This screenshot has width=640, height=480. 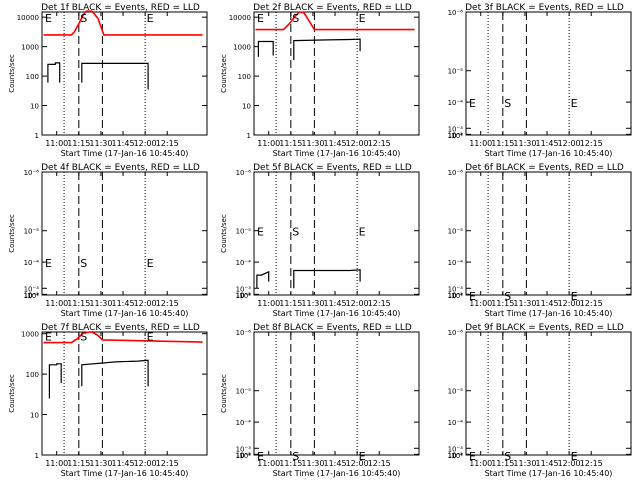 What do you see at coordinates (32, 77) in the screenshot?
I see `y-tick-label: 100` at bounding box center [32, 77].